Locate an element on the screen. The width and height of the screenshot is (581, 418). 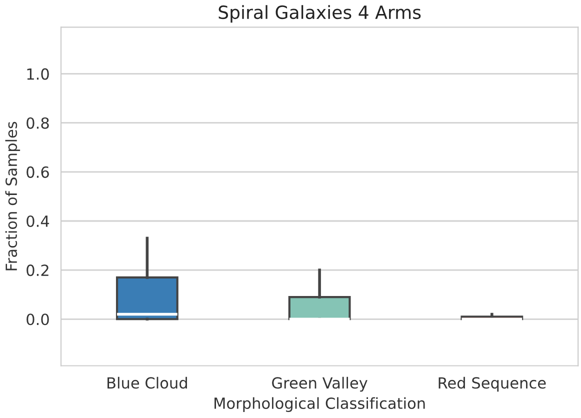
chart-title: Spiral Galaxies 4 Arms is located at coordinates (319, 14).